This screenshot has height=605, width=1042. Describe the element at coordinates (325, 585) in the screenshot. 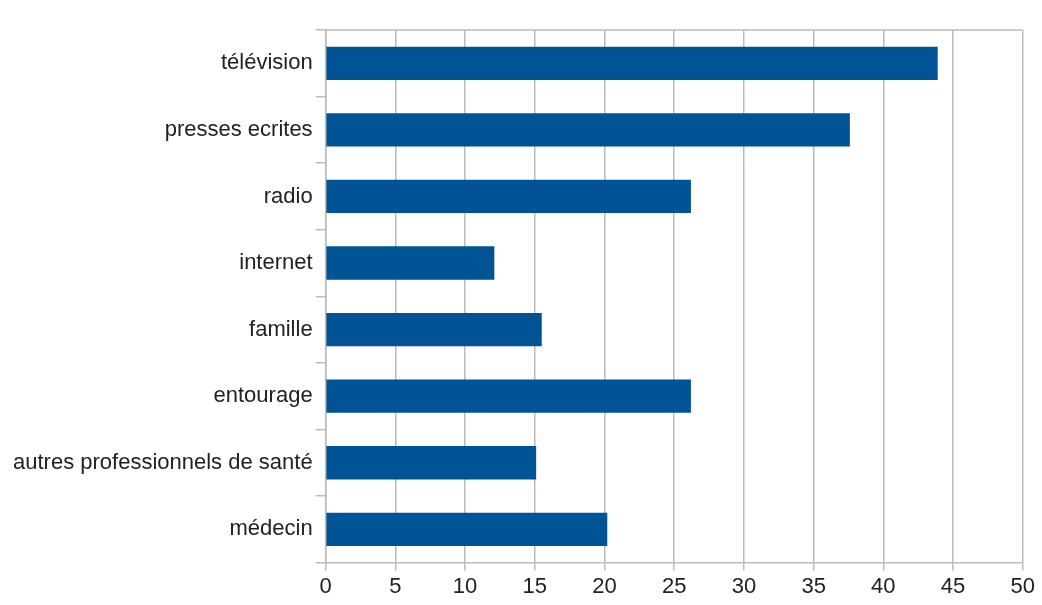

I see `x-tick-label: 0` at that location.